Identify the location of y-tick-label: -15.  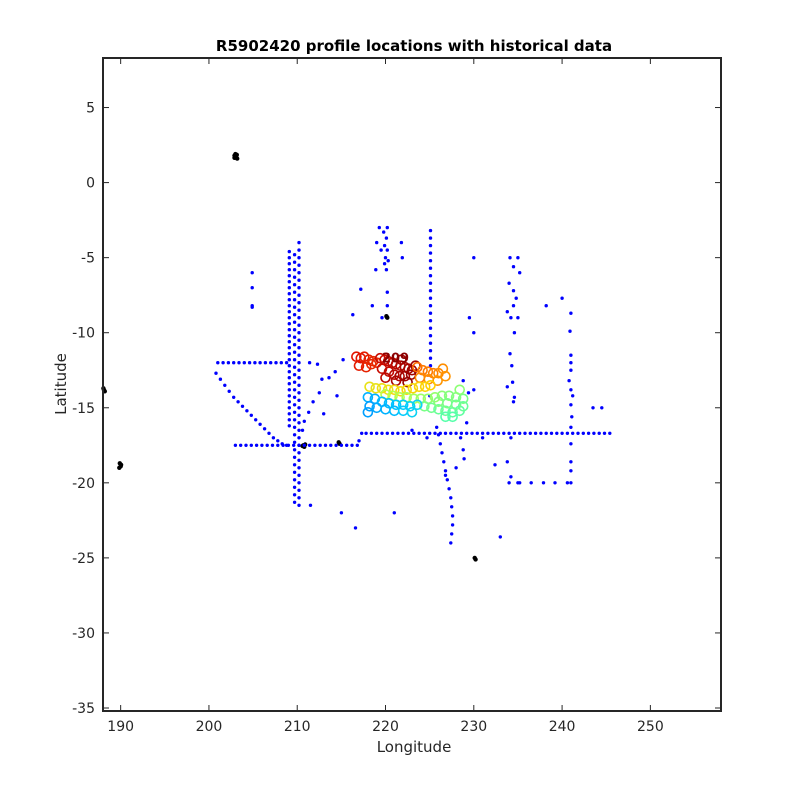
(83, 409).